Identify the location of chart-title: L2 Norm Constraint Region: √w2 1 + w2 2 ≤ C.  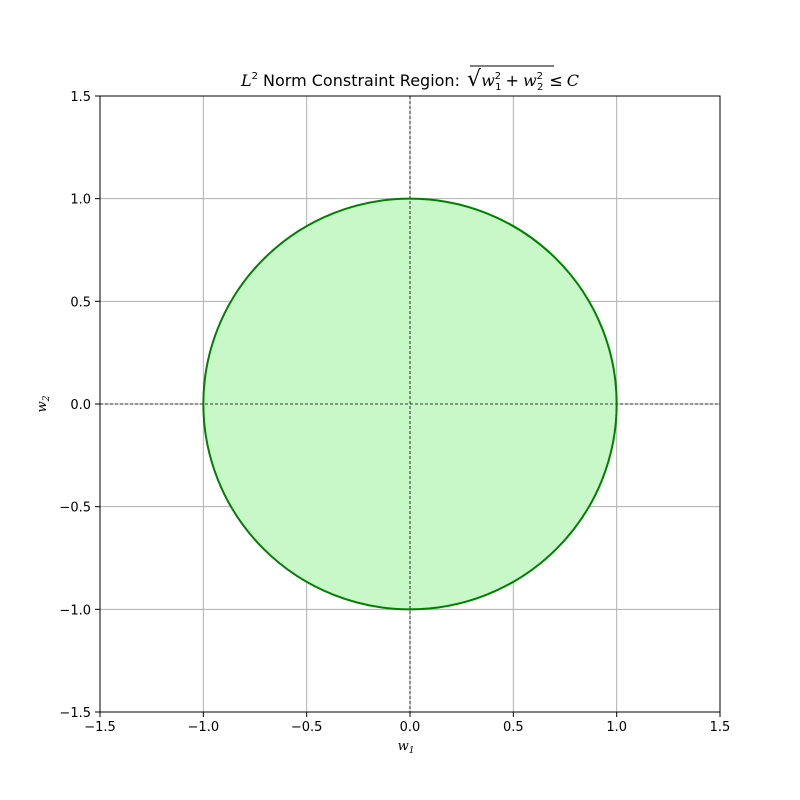
(409, 80).